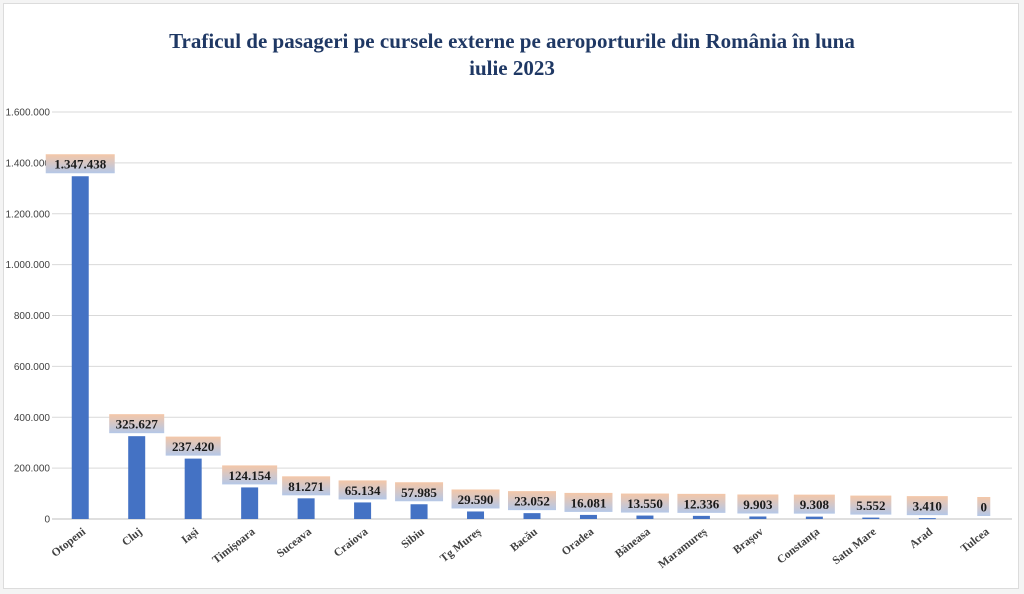 Image resolution: width=1024 pixels, height=594 pixels. Describe the element at coordinates (294, 543) in the screenshot. I see `x-tick-label: Suceava` at that location.